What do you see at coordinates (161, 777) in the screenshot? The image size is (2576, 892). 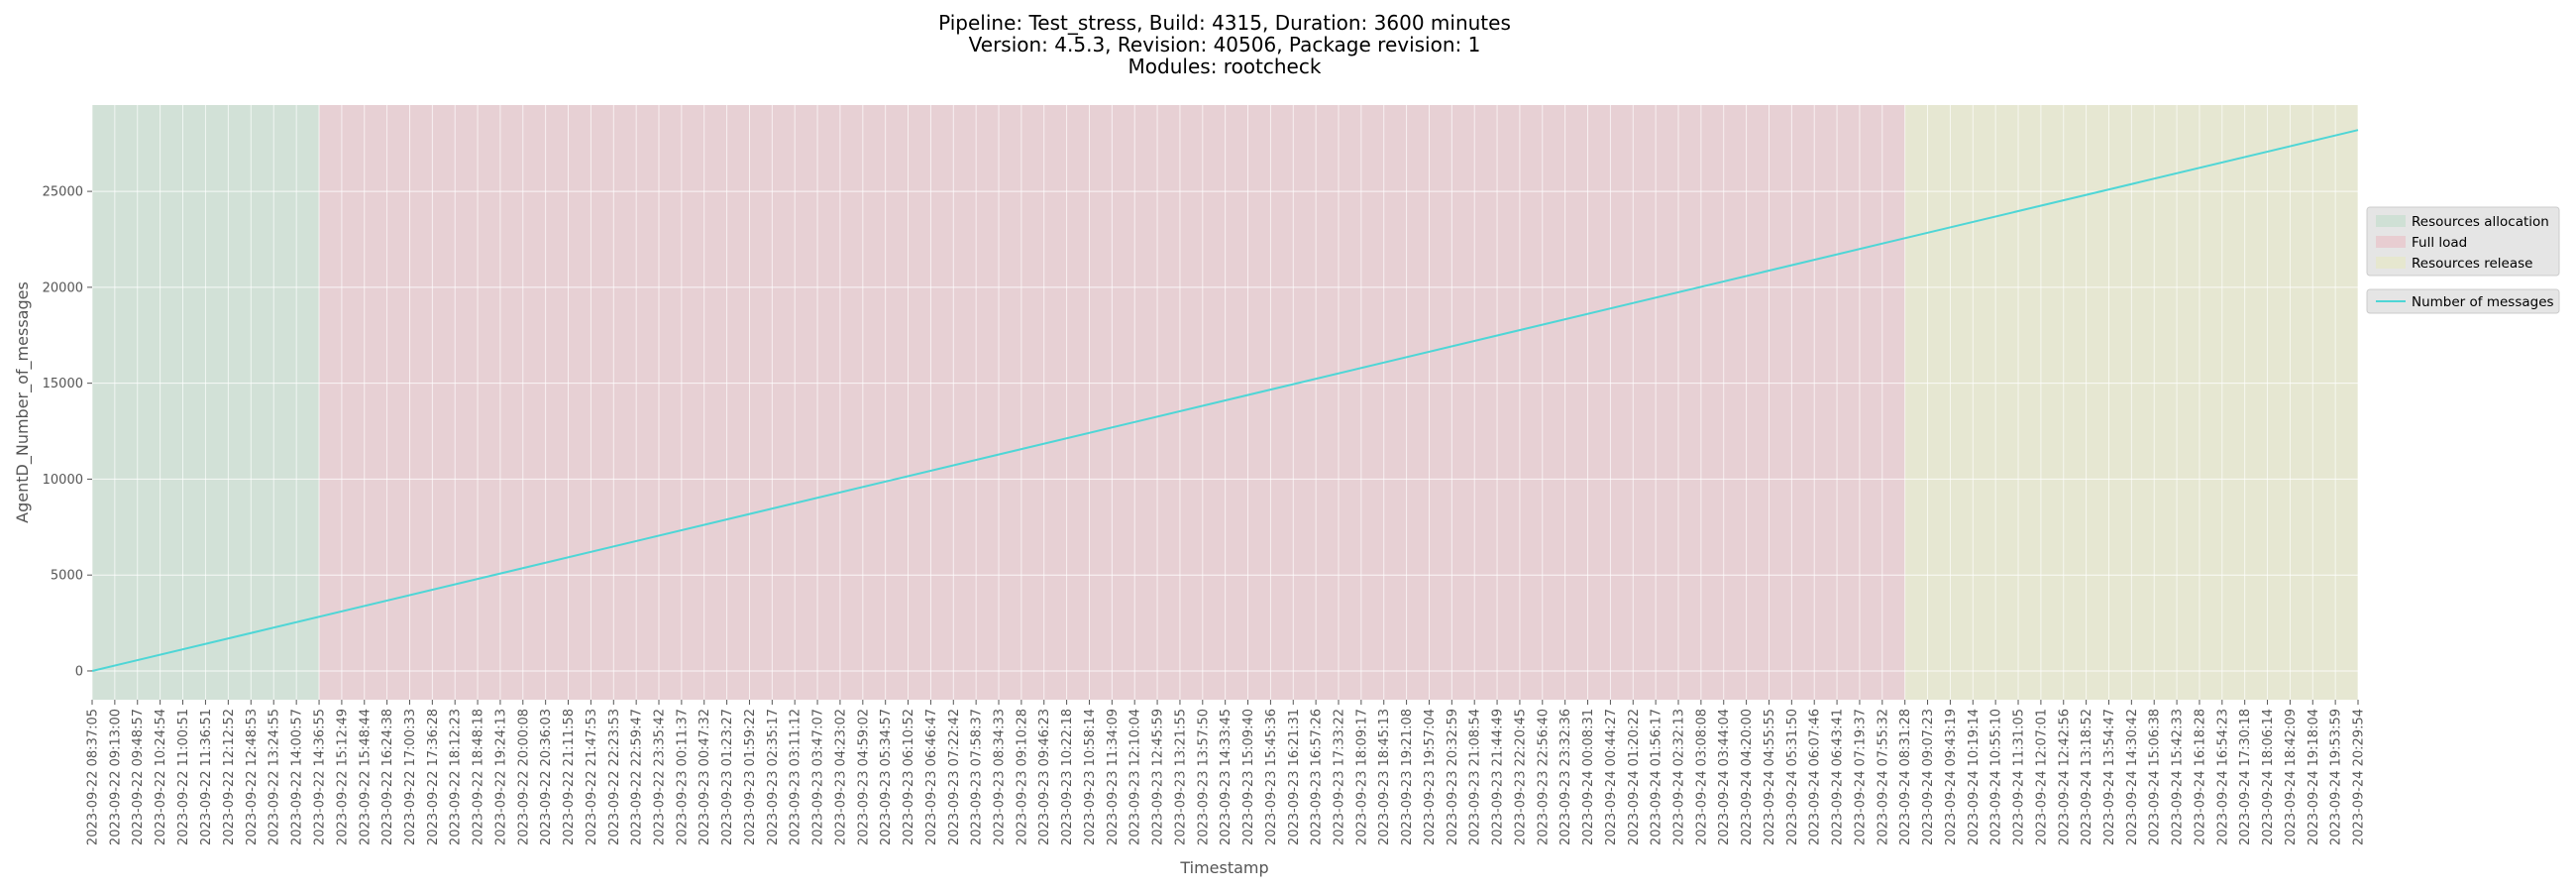 I see `x-tick-label: 2023-09-22 10:24:54` at bounding box center [161, 777].